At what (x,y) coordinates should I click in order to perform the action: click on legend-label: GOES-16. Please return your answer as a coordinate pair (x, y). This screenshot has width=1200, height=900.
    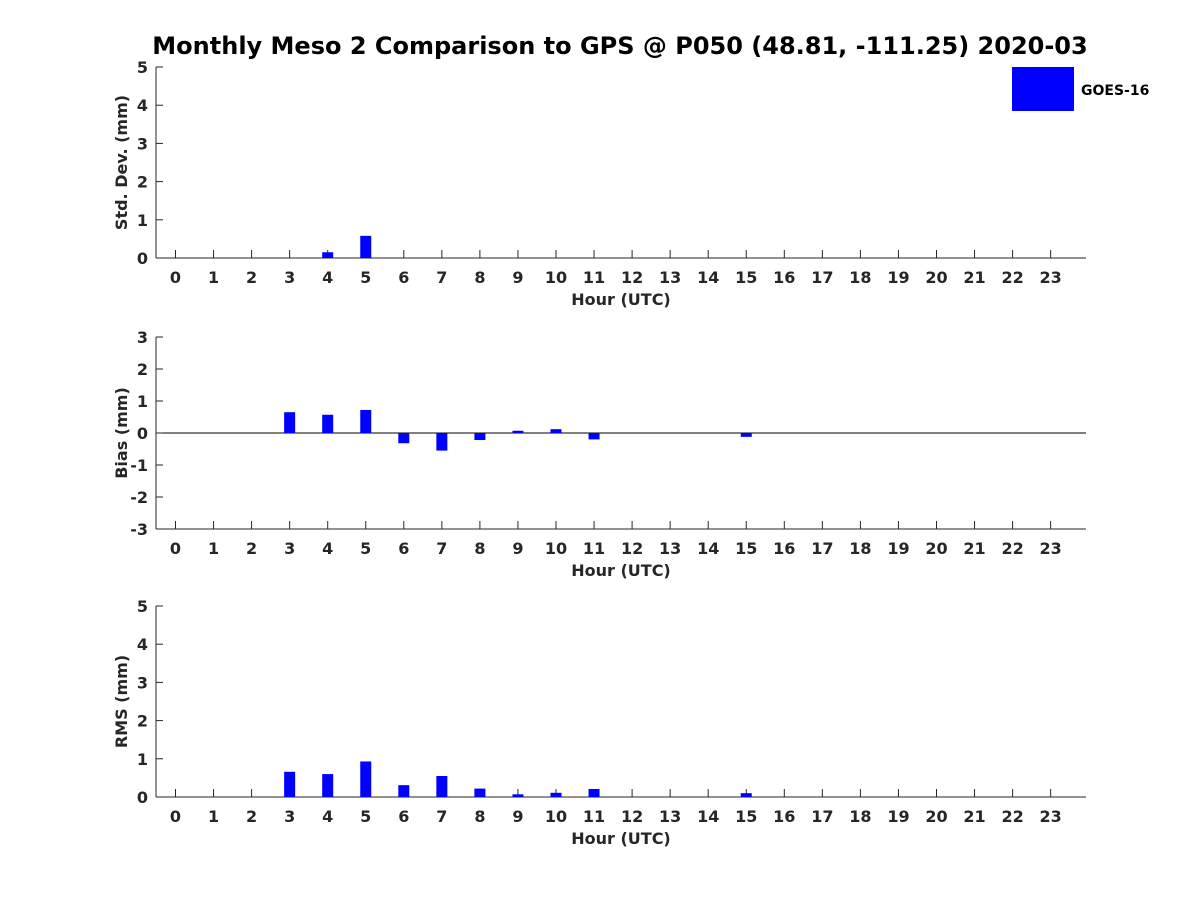
    Looking at the image, I should click on (1115, 91).